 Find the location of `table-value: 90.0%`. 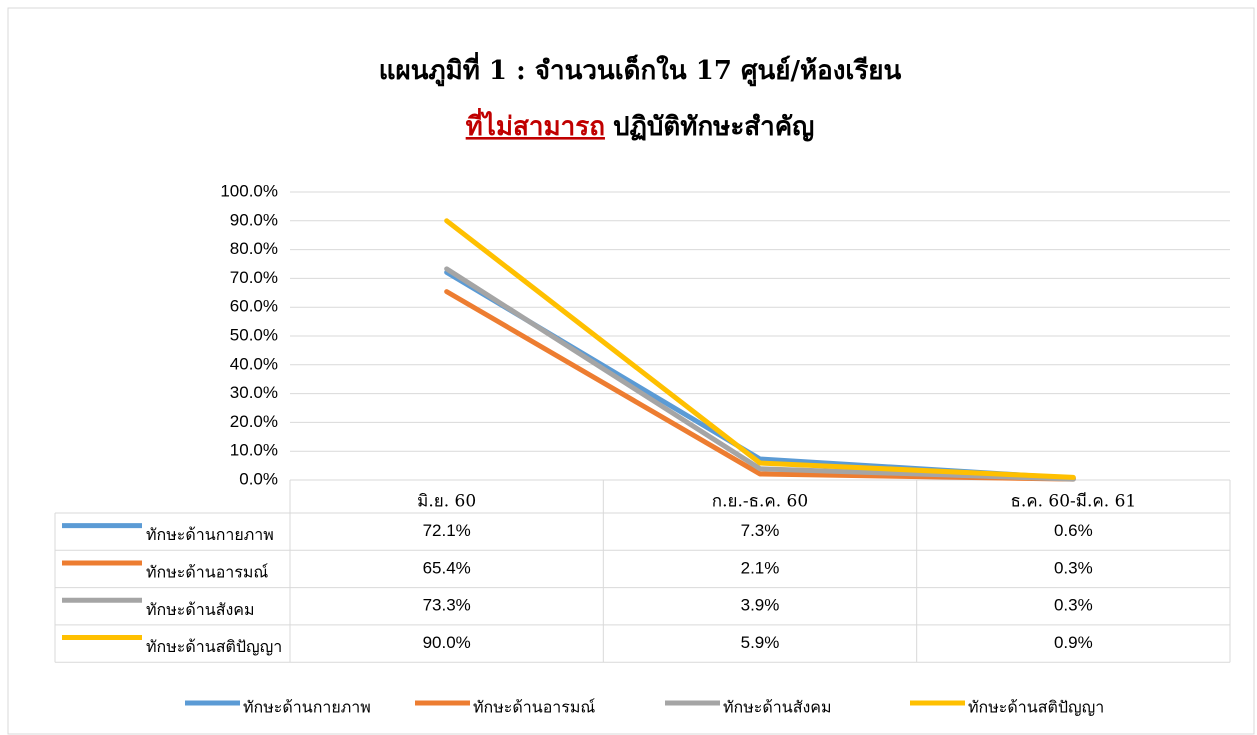

table-value: 90.0% is located at coordinates (447, 642).